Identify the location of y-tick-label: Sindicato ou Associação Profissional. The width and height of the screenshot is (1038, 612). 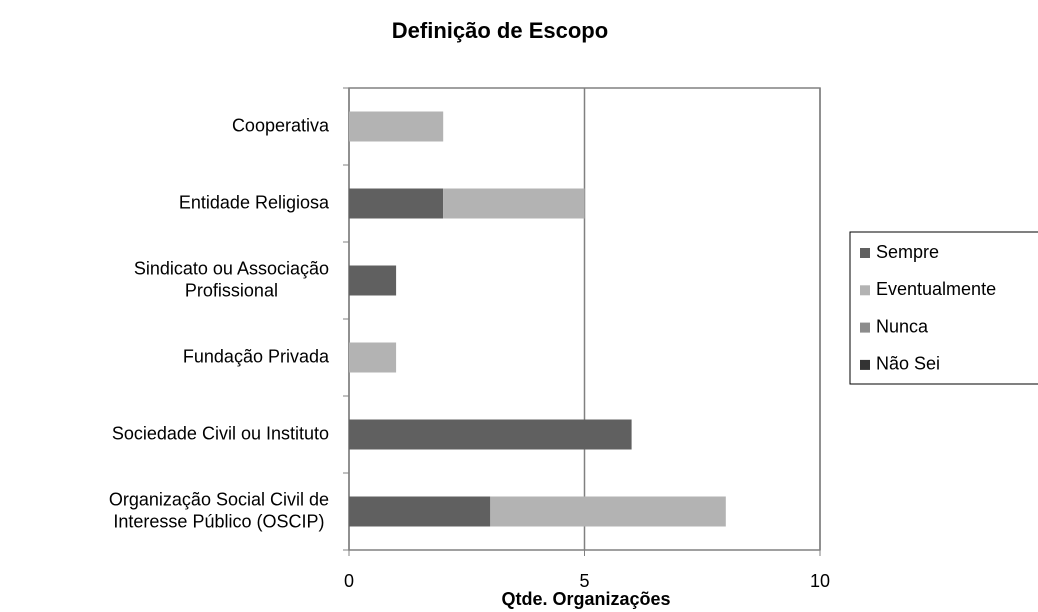
(231, 279).